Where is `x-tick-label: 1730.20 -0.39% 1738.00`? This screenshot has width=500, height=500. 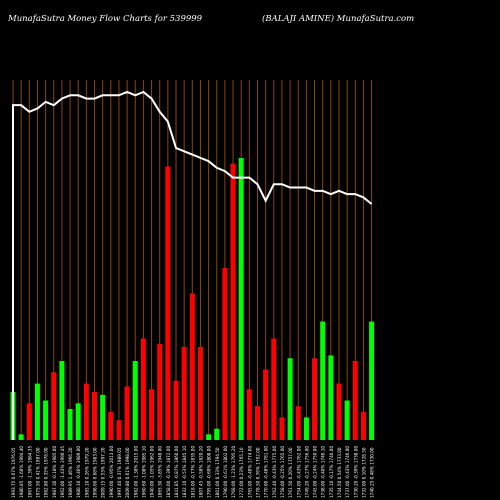 x-tick-label: 1730.20 -0.39% 1738.00 is located at coordinates (355, 472).